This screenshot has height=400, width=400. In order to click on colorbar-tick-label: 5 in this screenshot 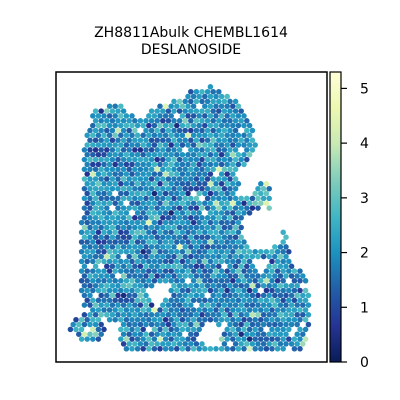, I will do `click(364, 89)`.